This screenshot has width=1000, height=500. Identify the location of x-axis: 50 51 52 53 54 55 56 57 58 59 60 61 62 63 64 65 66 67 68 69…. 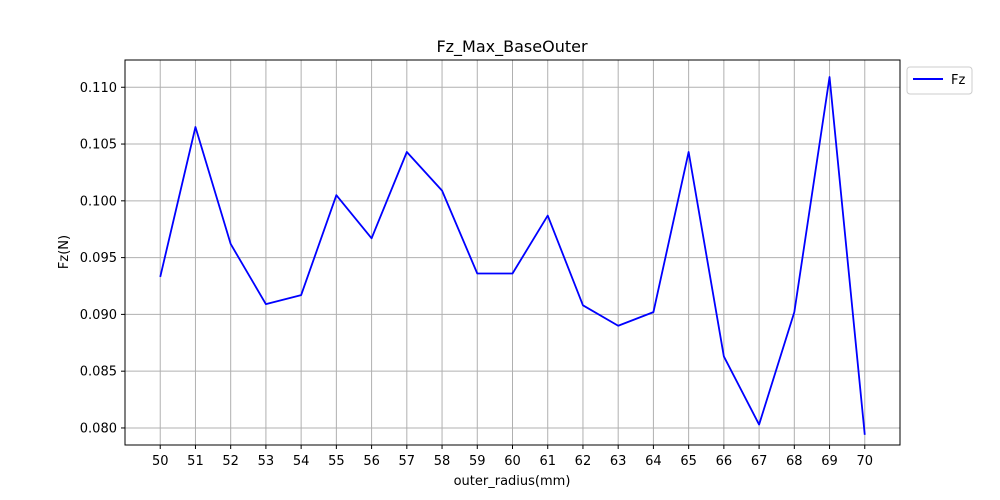
(512, 457).